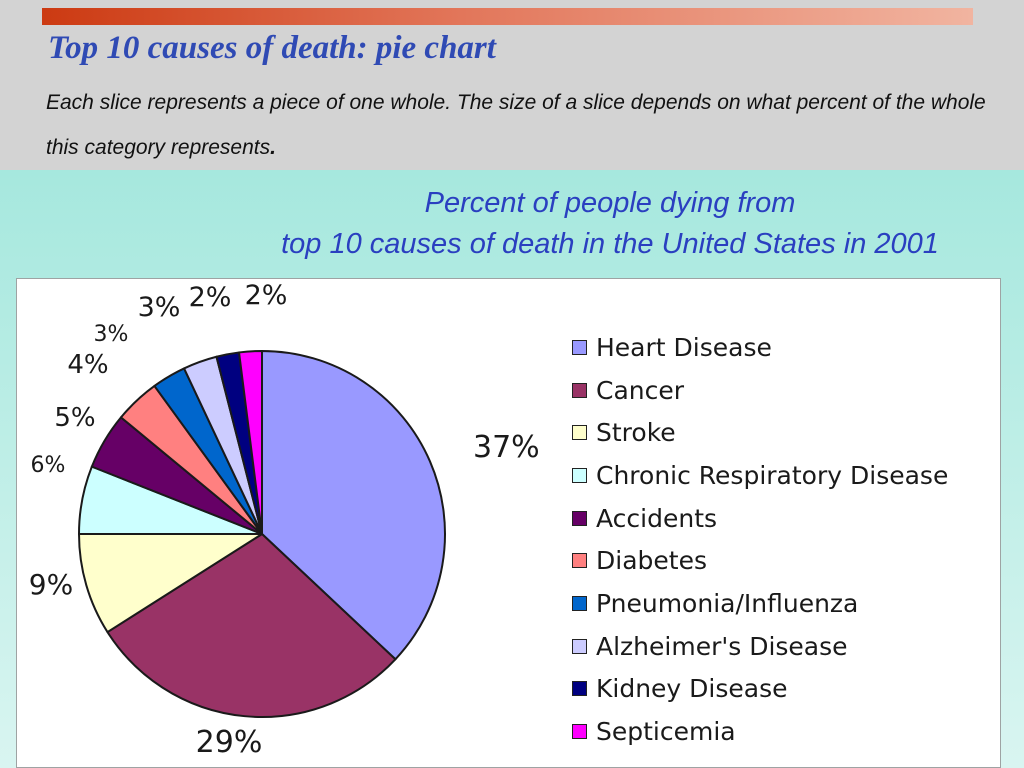  Describe the element at coordinates (87, 365) in the screenshot. I see `data-label-diabetes: 4%` at that location.